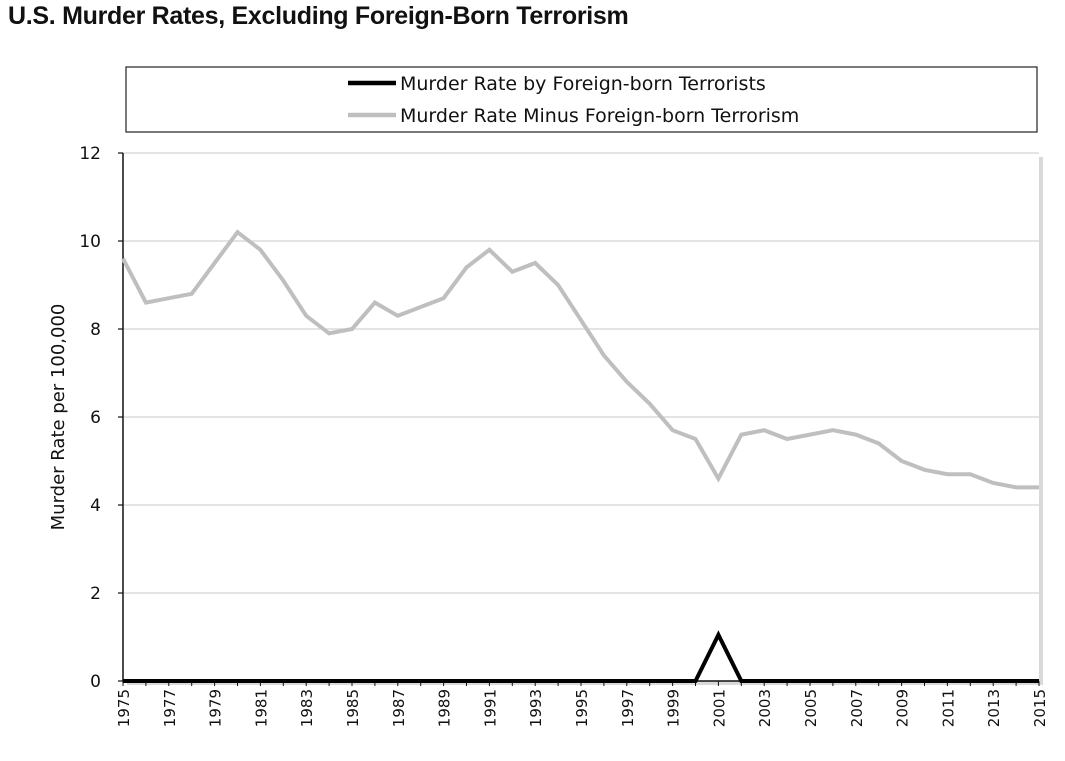  I want to click on x-tick-label: 2003, so click(765, 708).